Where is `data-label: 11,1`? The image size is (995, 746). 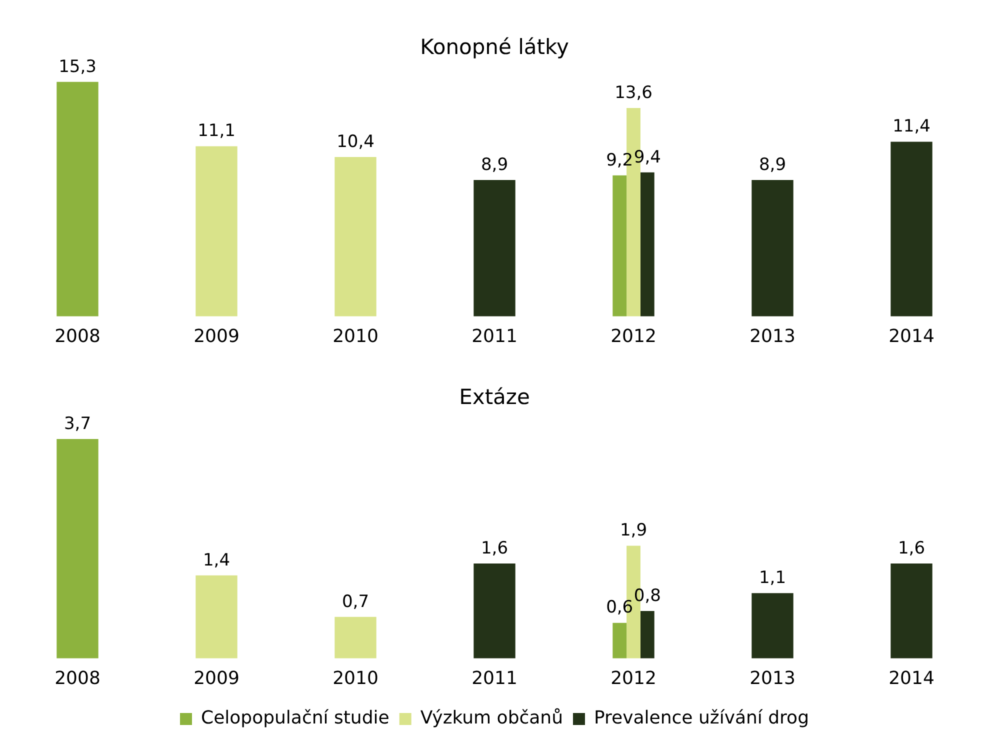 data-label: 11,1 is located at coordinates (217, 131).